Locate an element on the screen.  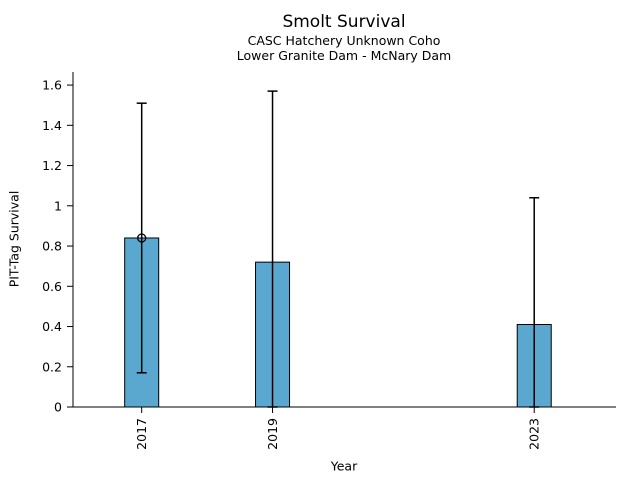
chart-subtitle-line1: CASC Hatchery Unknown Coho is located at coordinates (344, 40).